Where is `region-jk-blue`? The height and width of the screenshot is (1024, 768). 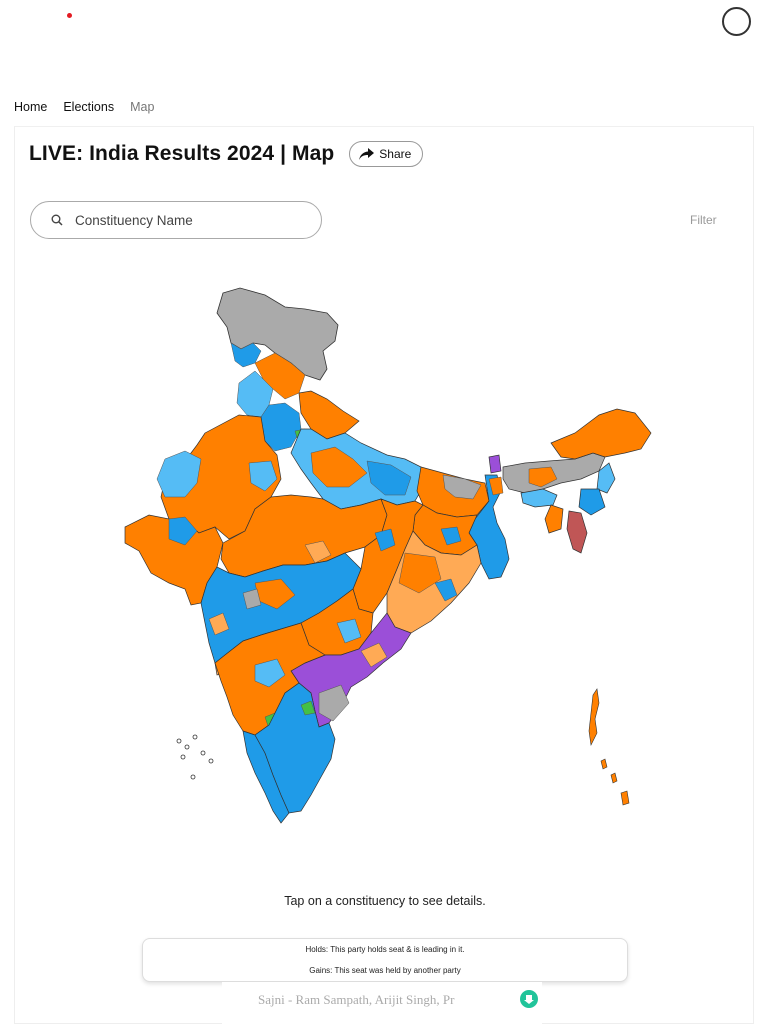
region-jk-blue is located at coordinates (246, 355).